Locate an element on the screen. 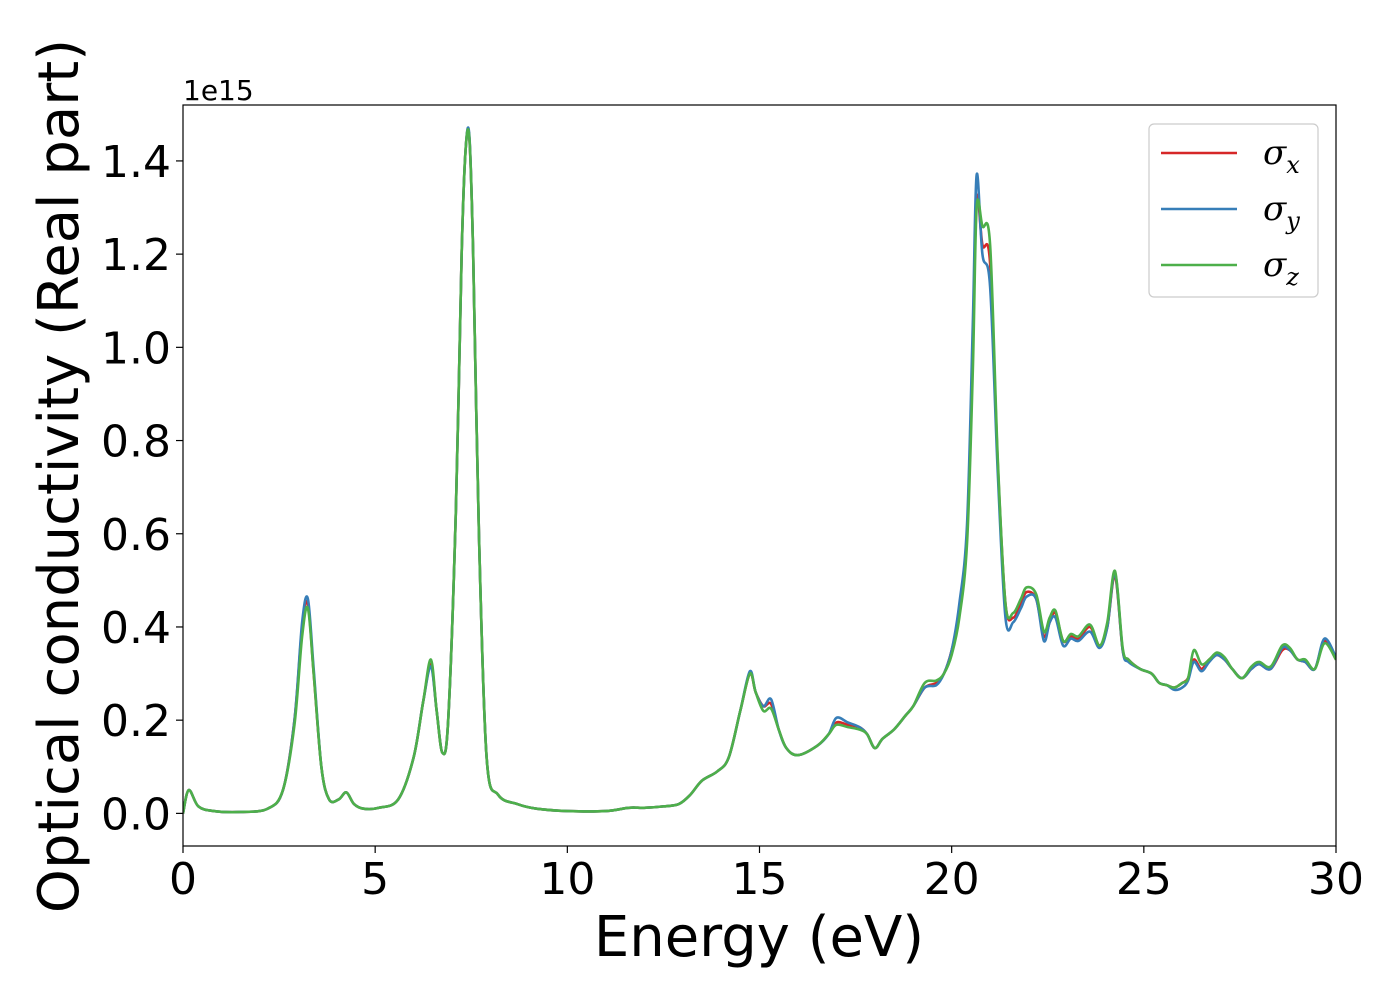 This screenshot has height=1000, width=1400. y-tick-label: 0.6 is located at coordinates (136, 535).